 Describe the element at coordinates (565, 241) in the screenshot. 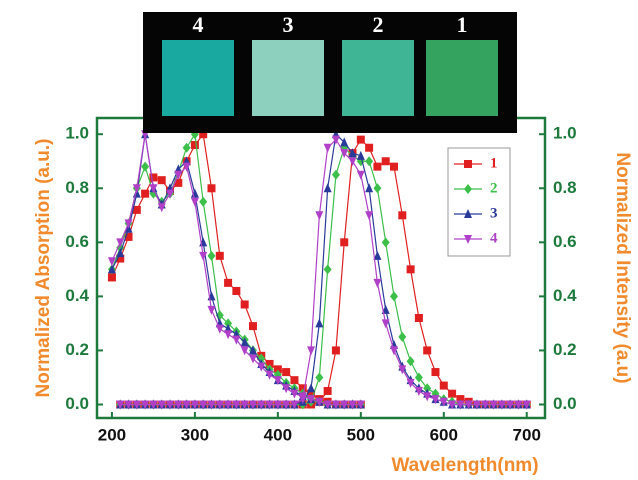

I see `y2-tick-label: 0.6` at that location.